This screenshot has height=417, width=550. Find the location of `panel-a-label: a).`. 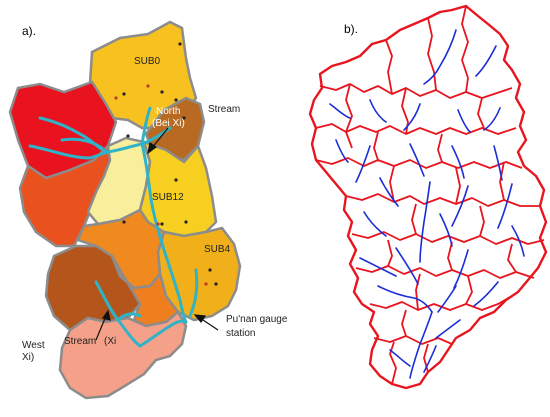

panel-a-label: a). is located at coordinates (29, 31).